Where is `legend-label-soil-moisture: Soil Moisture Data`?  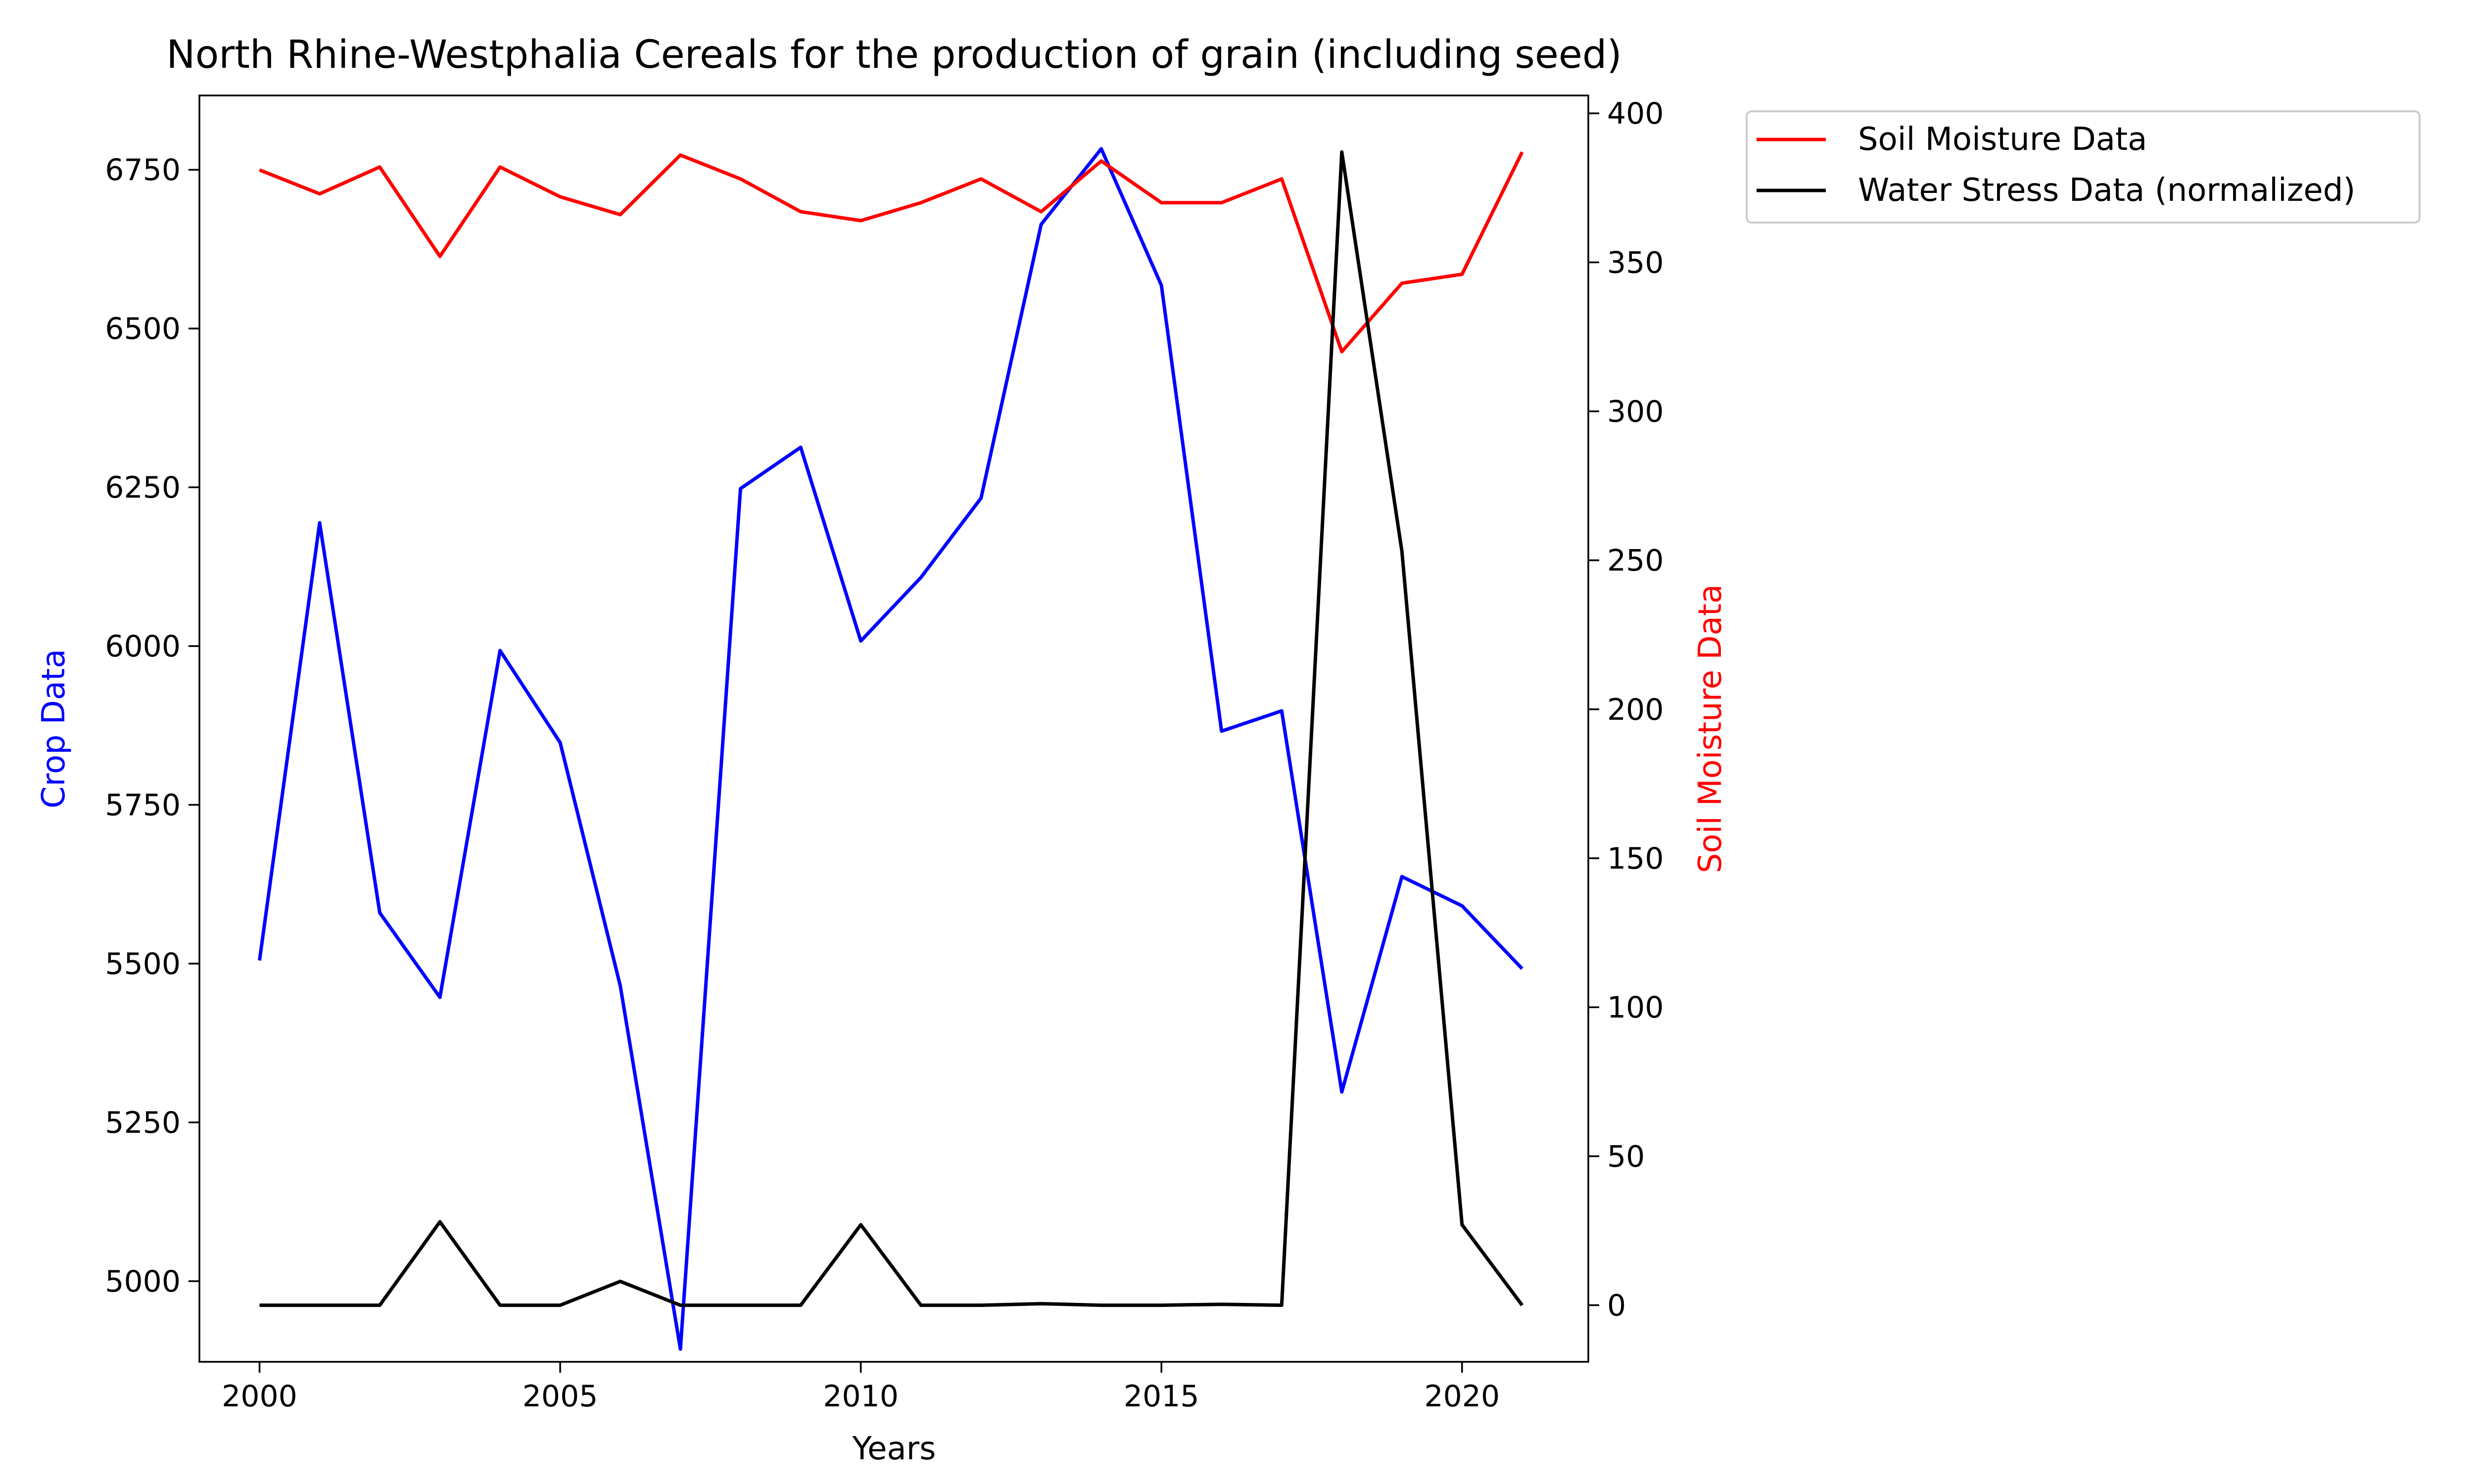
legend-label-soil-moisture: Soil Moisture Data is located at coordinates (2003, 139).